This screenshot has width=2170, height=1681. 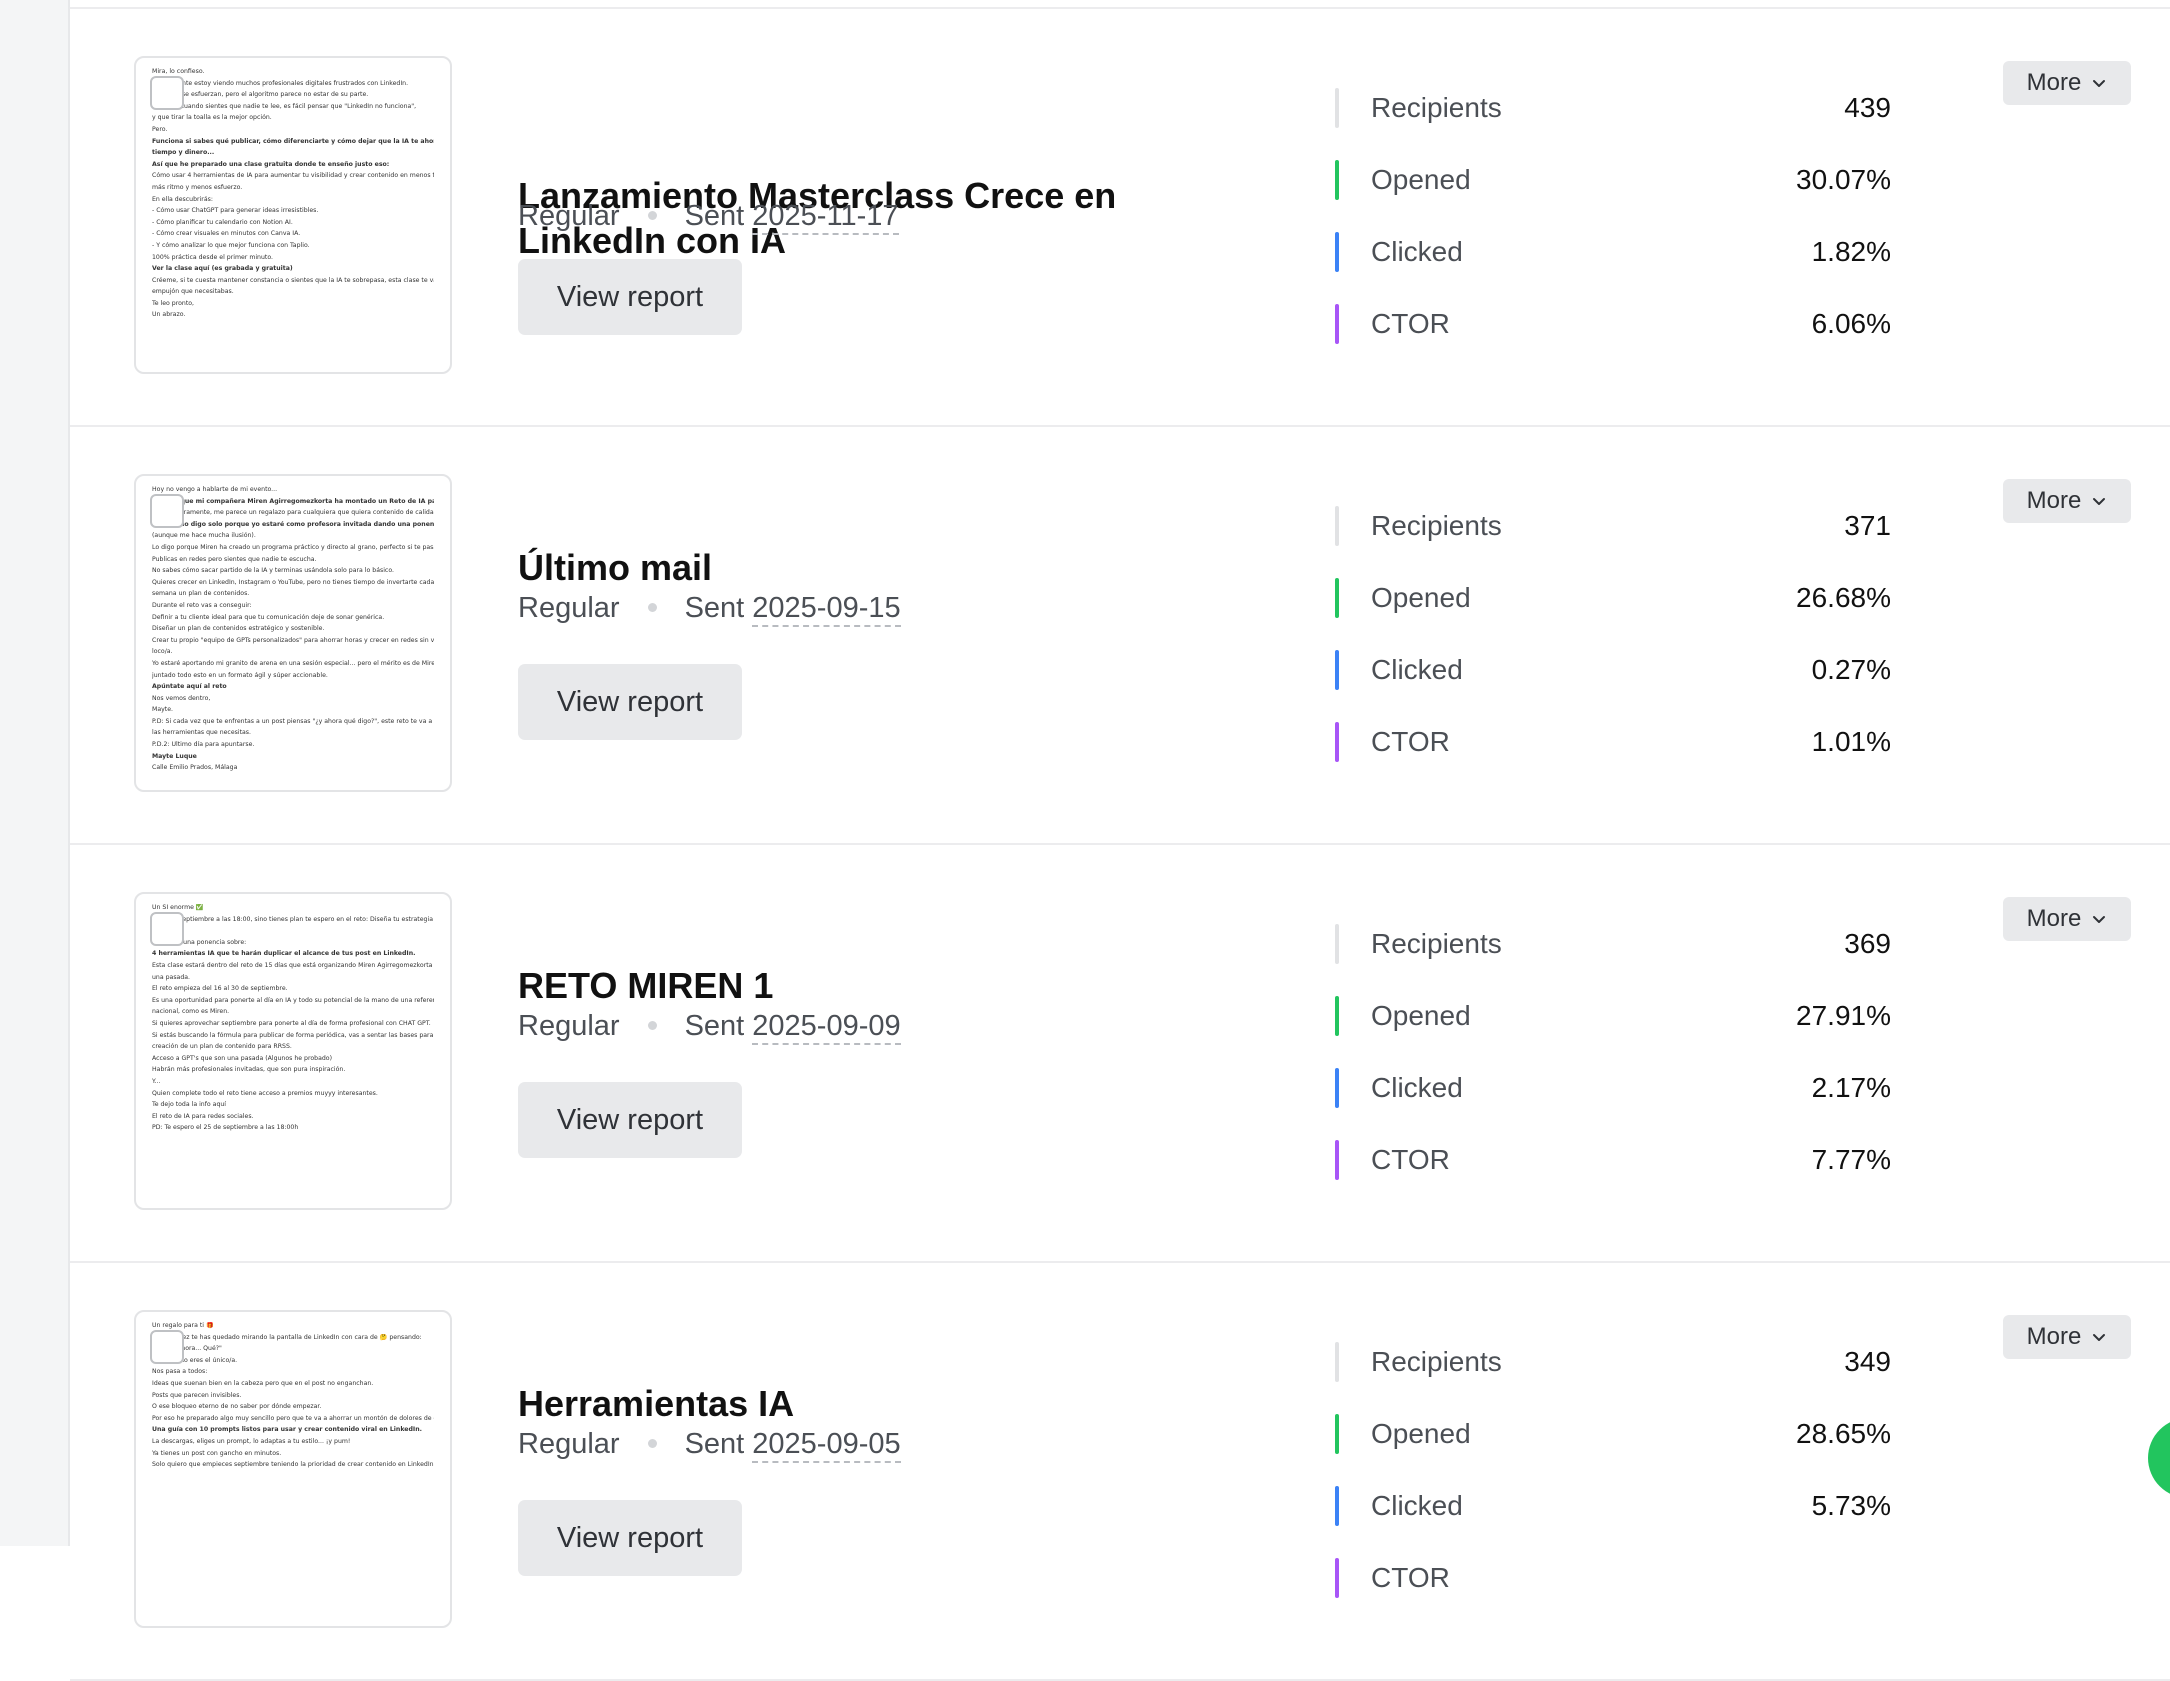 What do you see at coordinates (1843, 1433) in the screenshot?
I see `stat-value: 28.65%` at bounding box center [1843, 1433].